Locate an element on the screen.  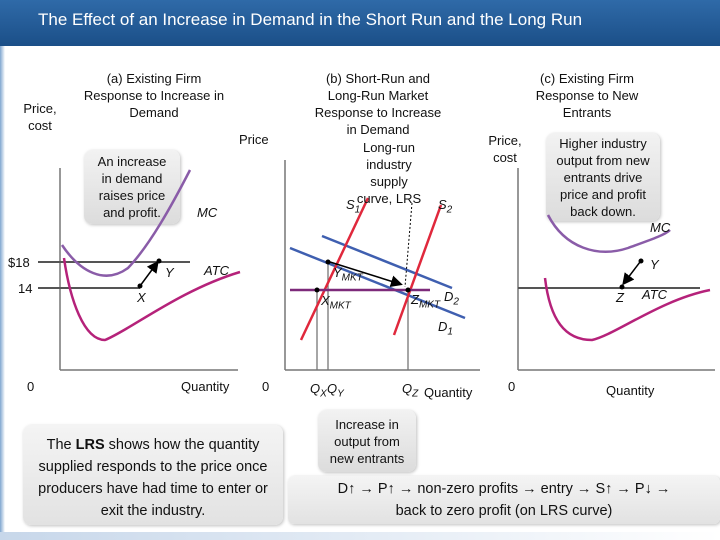
panel-b-callout-box is located at coordinates (367, 441).